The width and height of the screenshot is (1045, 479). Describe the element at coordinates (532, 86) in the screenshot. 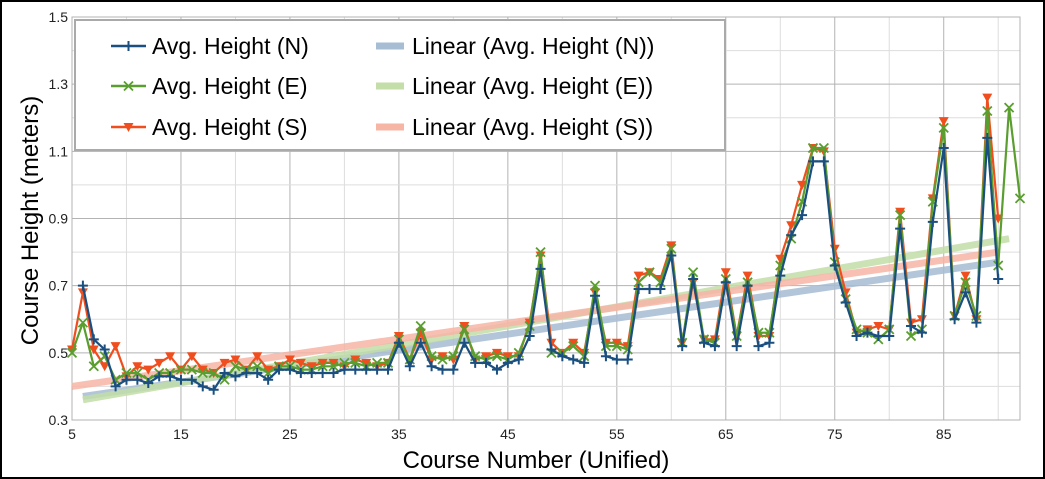

I see `legend-label: Linear (Avg. Height (E))` at that location.